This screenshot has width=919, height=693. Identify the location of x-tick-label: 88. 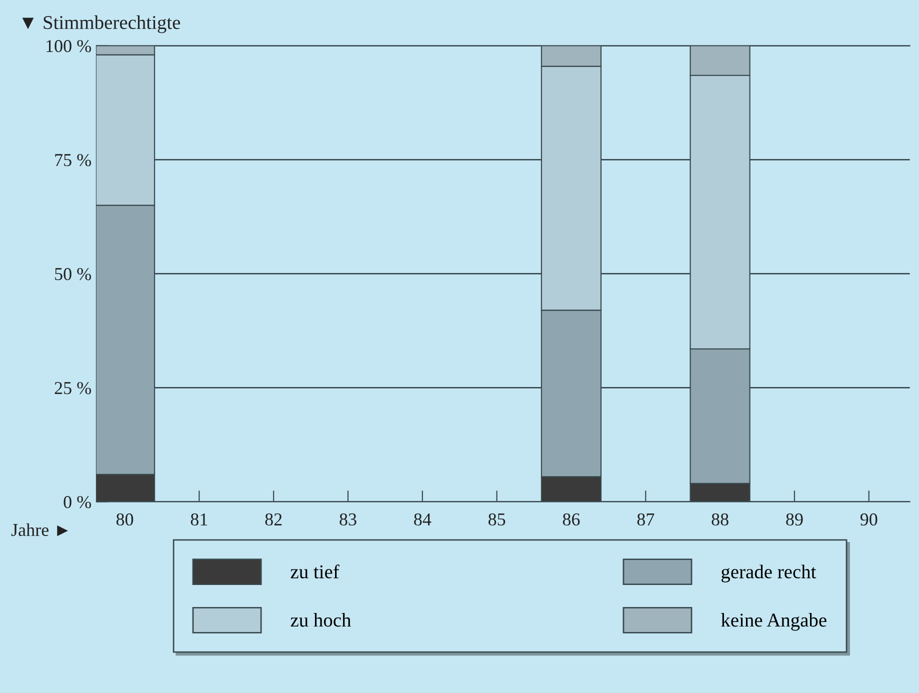
(720, 519).